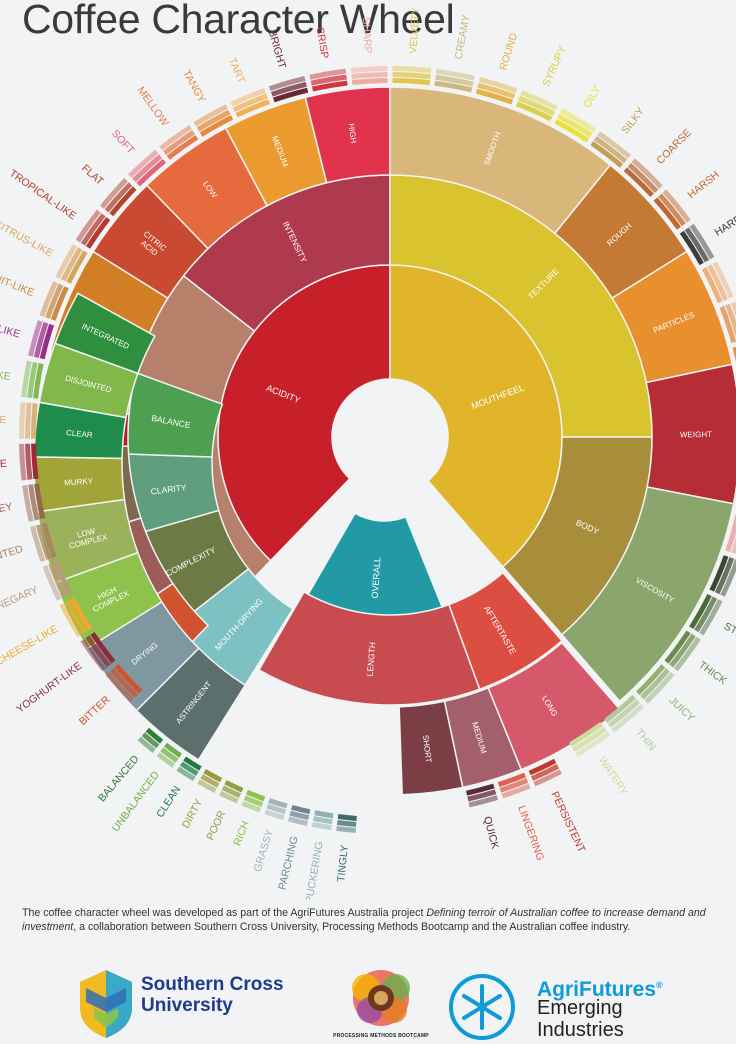 The height and width of the screenshot is (1044, 736). I want to click on outer-label-oily: OILY, so click(592, 97).